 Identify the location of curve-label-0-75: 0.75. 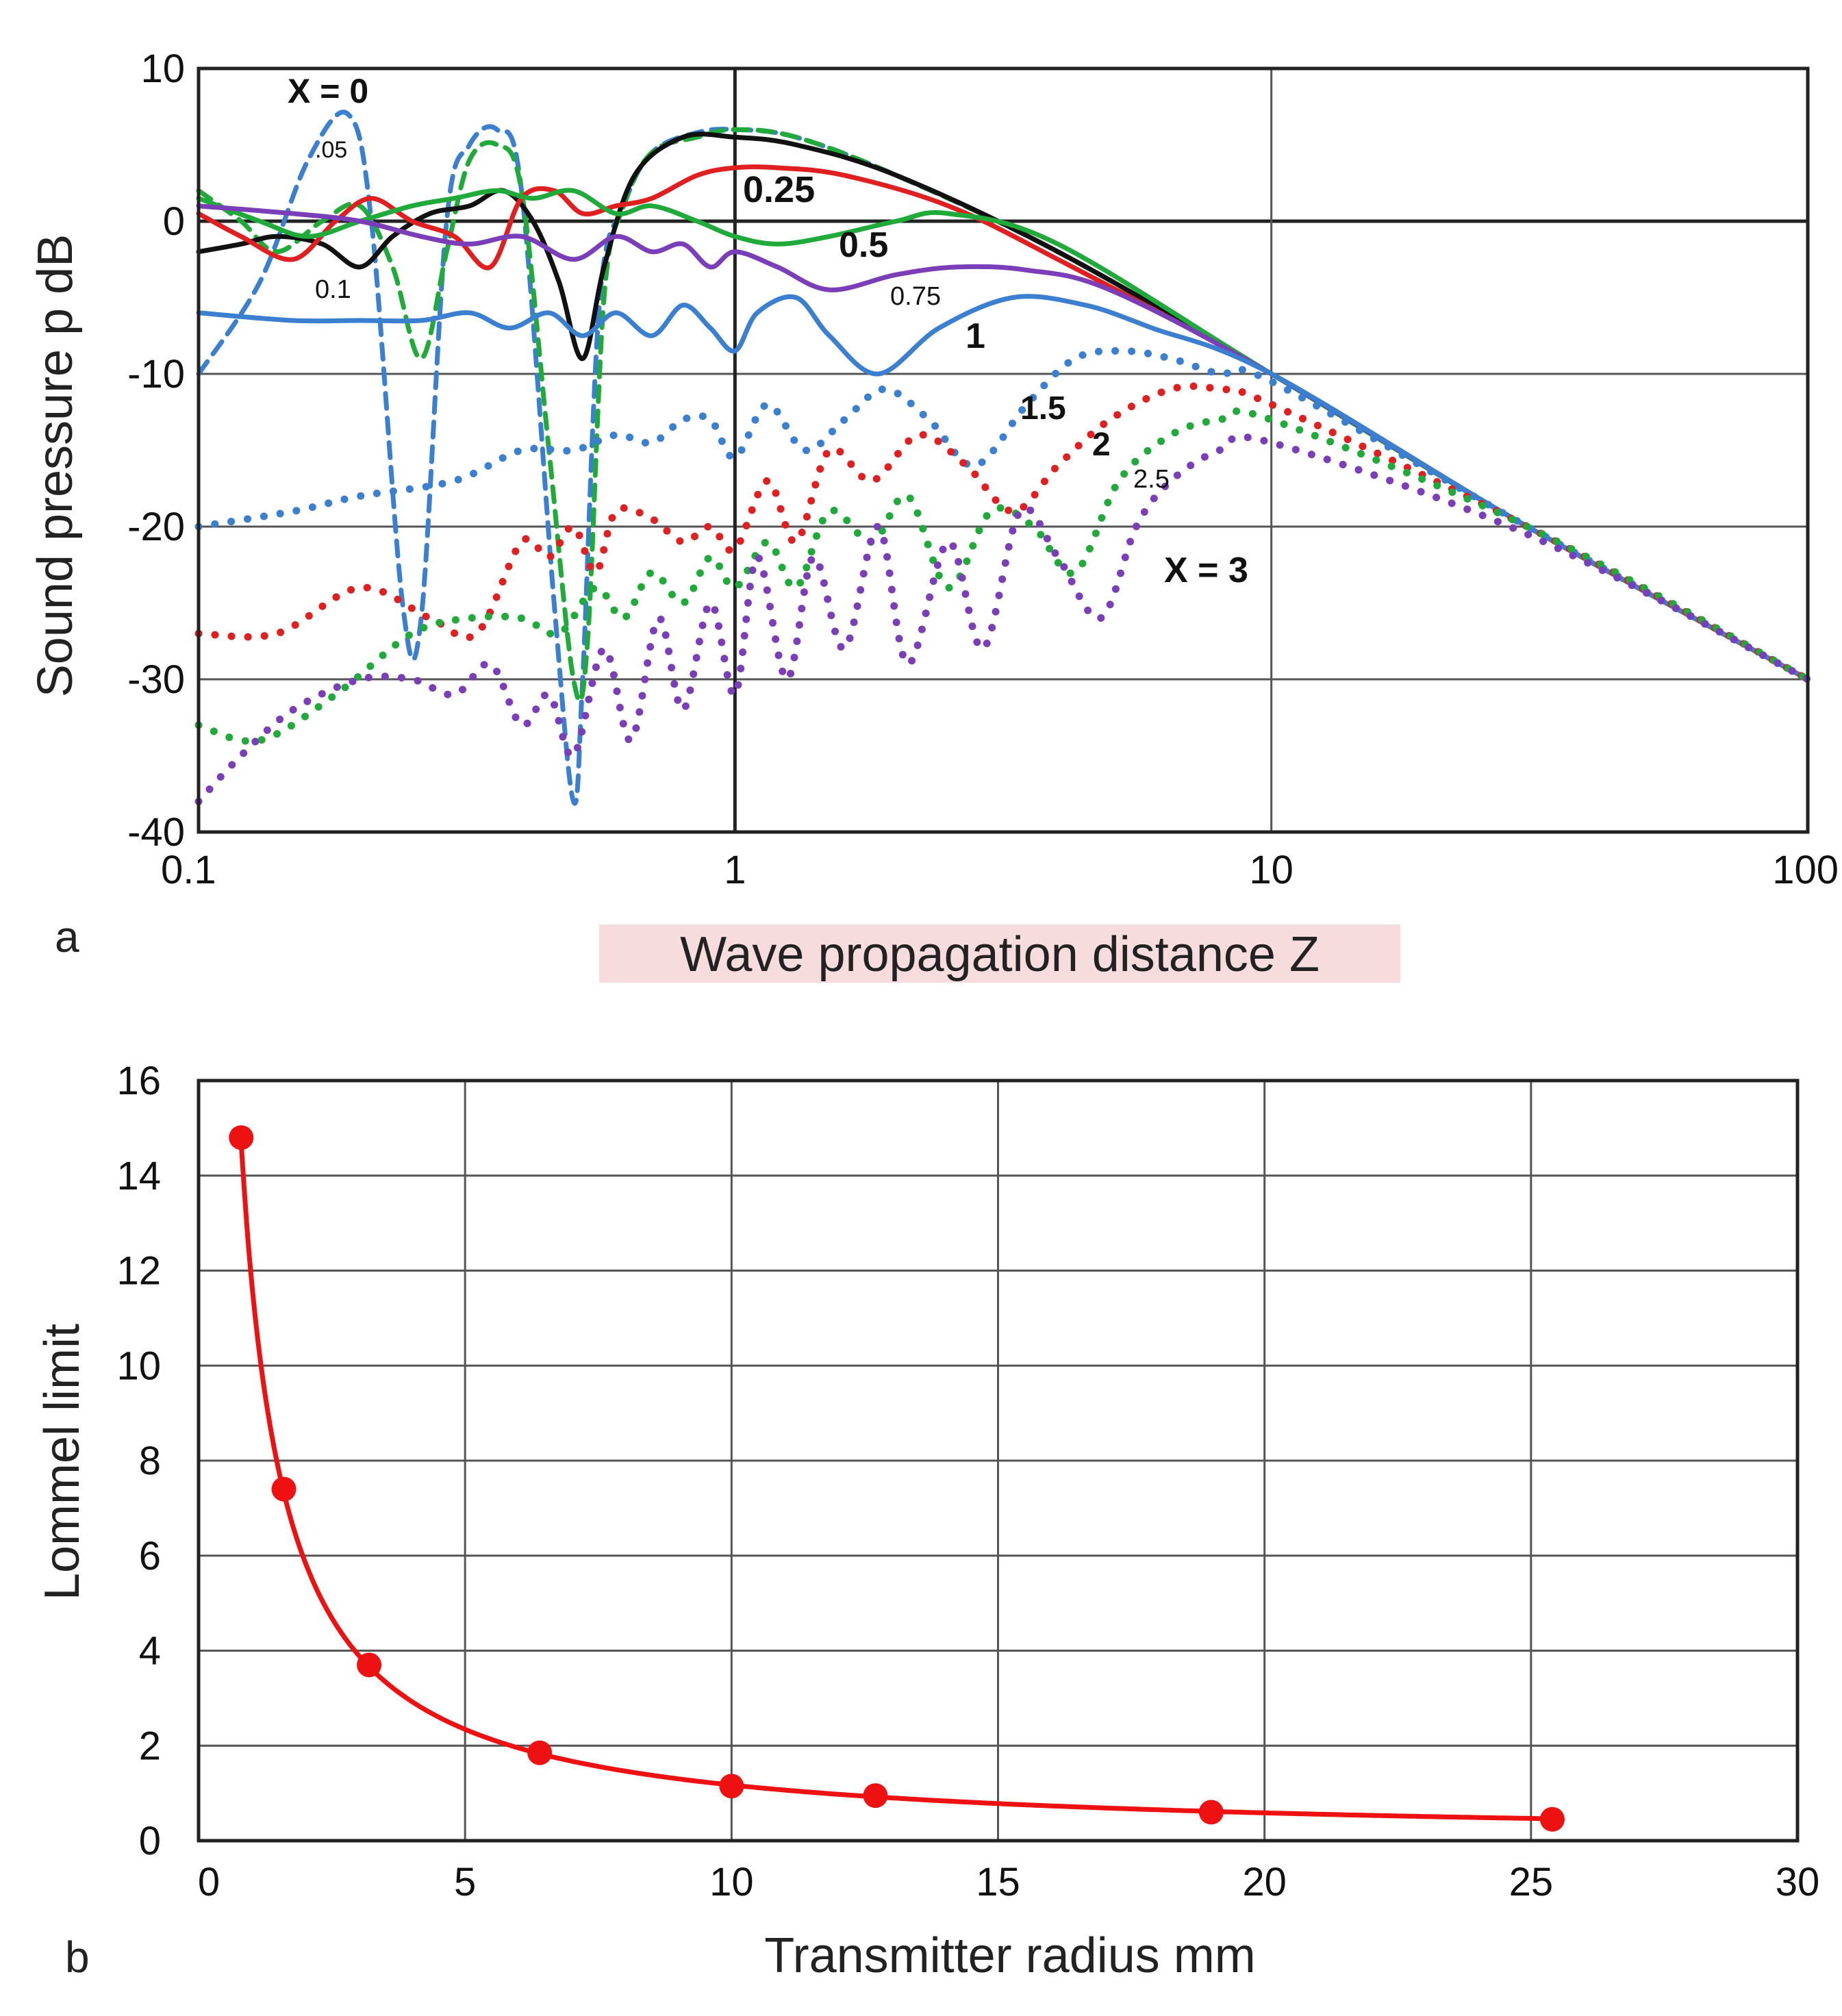
(915, 296).